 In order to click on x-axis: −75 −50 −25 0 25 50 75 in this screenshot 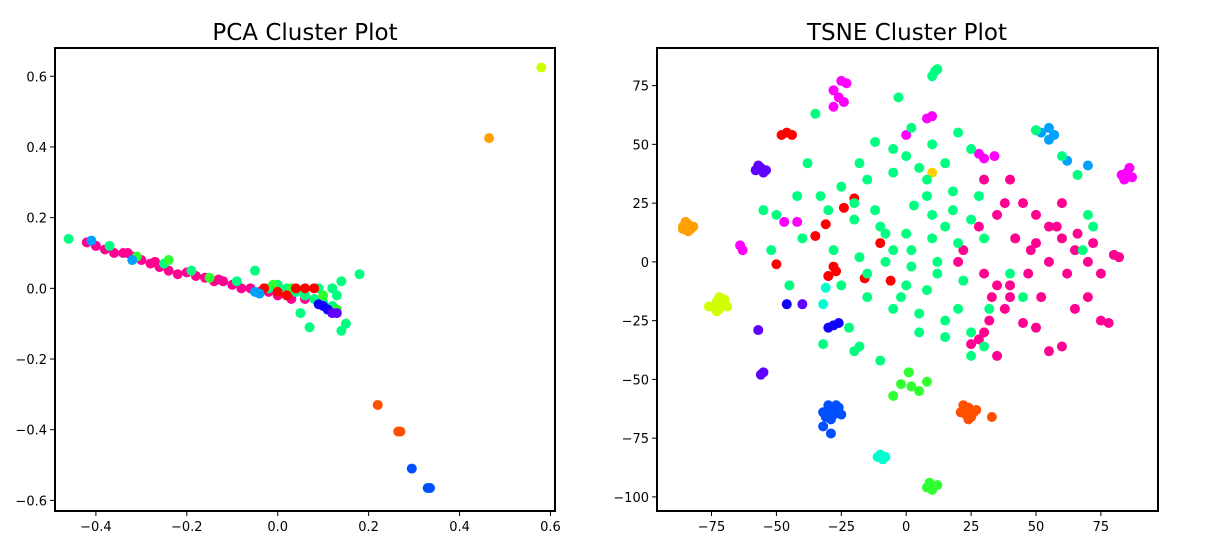, I will do `click(903, 523)`.